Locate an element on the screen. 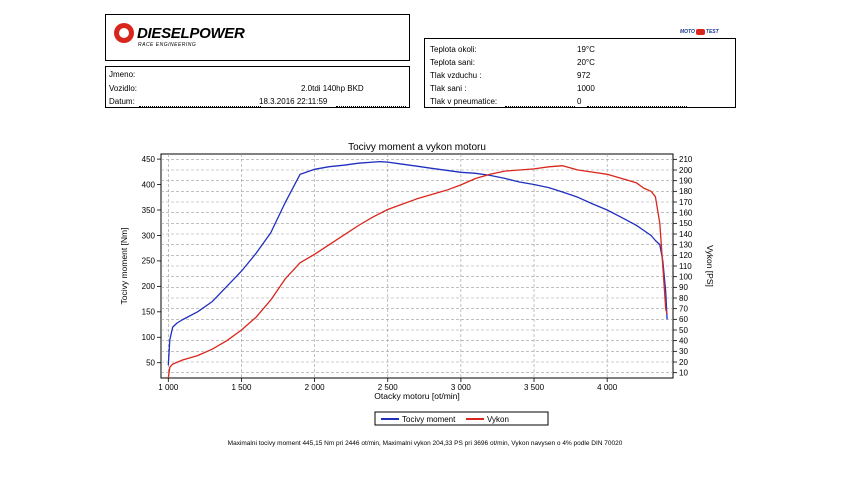 This screenshot has height=479, width=850. env-value-3: 1000 is located at coordinates (586, 88).